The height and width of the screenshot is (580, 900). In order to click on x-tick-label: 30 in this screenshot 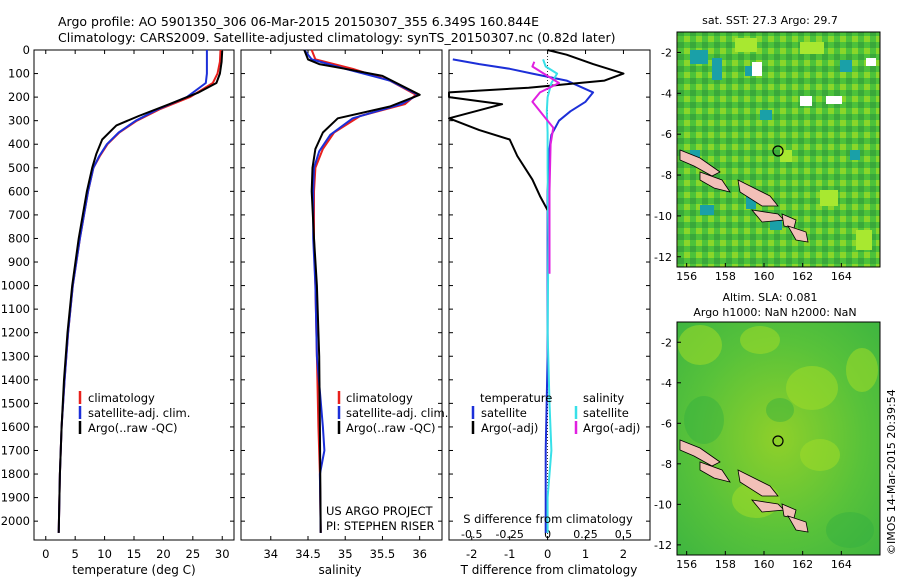, I will do `click(222, 554)`.